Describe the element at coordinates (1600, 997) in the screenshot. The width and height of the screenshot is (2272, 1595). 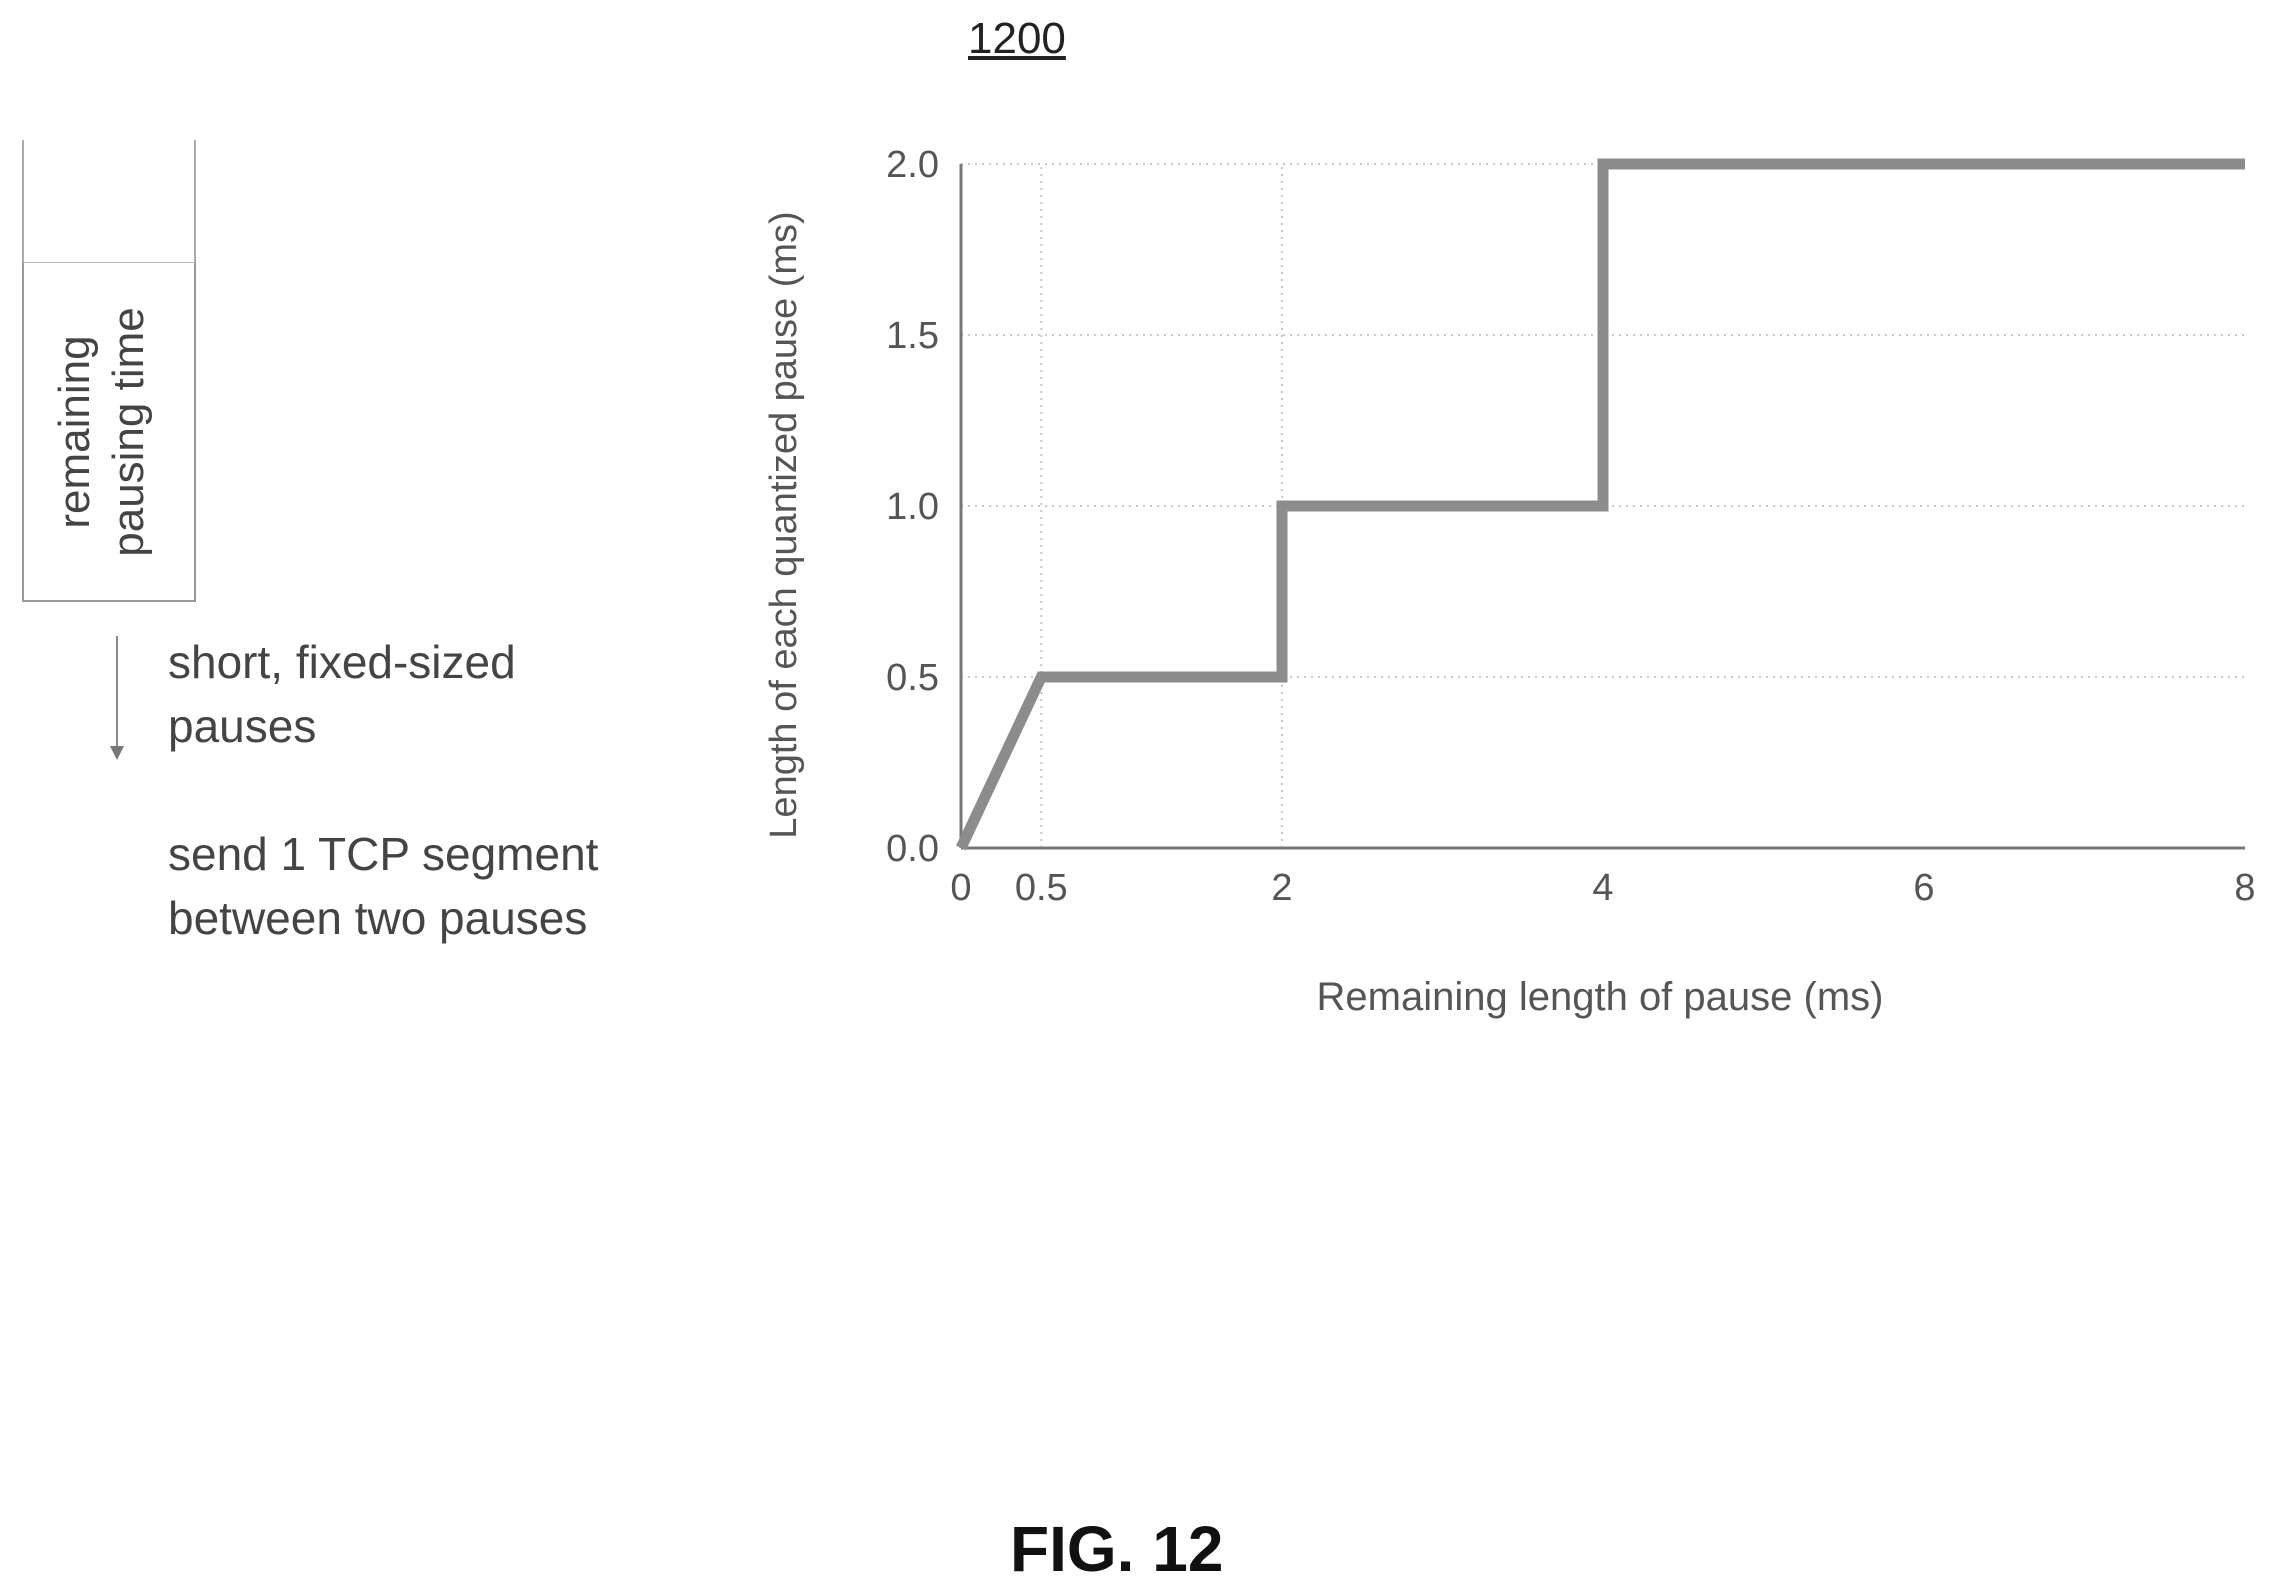
I see `x-axis-label: Remaining length of pause (ms)` at that location.